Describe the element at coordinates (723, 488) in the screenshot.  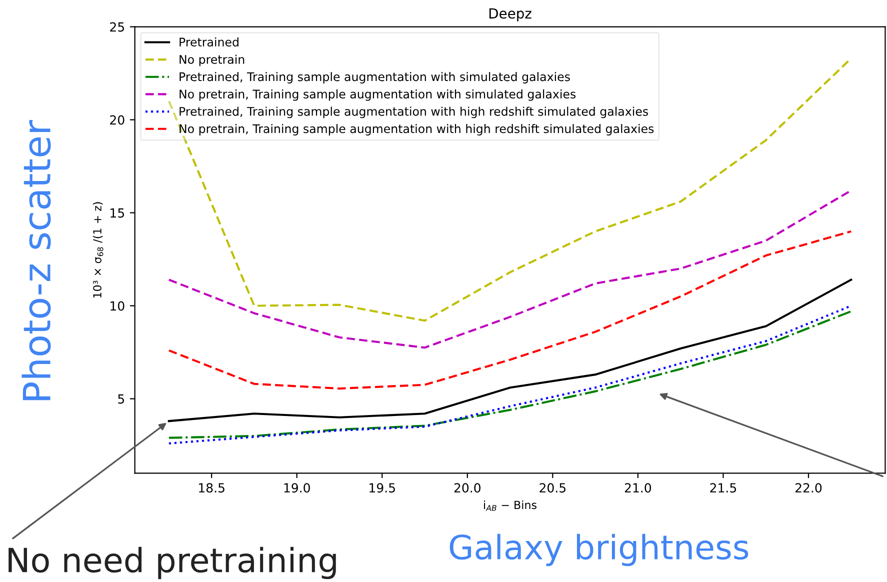
I see `x-tick-label: 21.5` at that location.